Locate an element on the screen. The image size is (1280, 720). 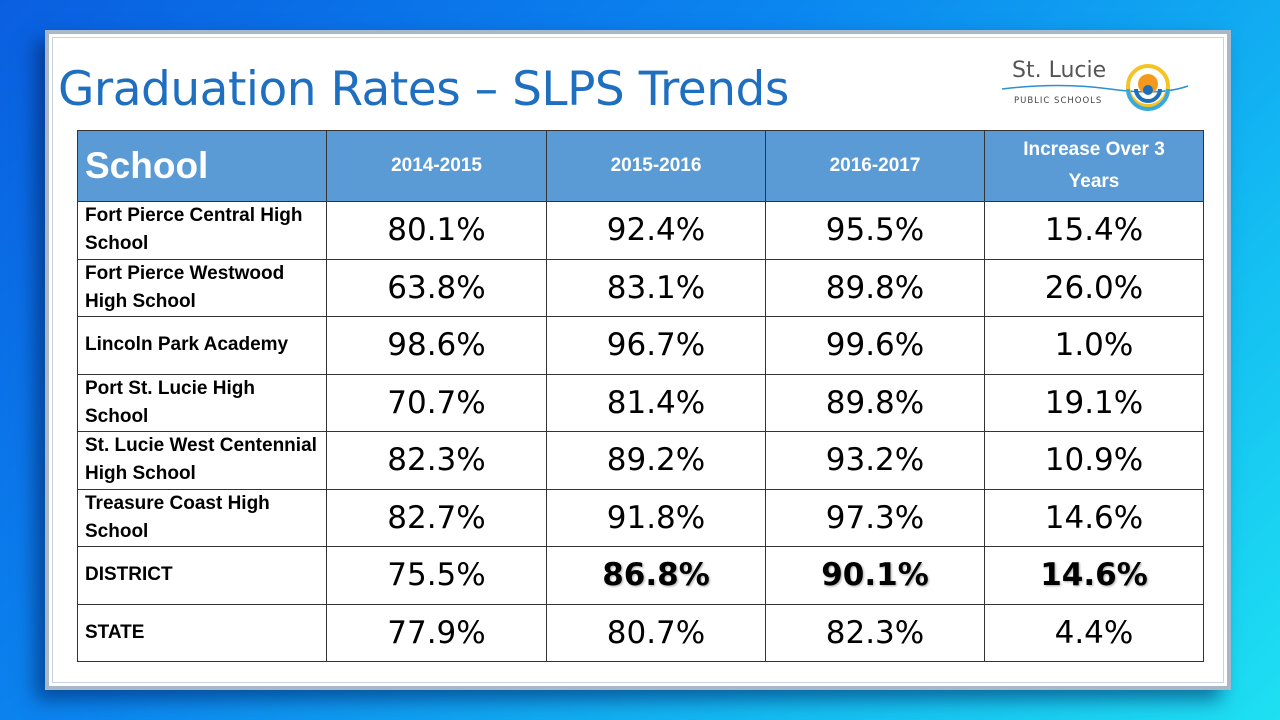
rate-cell: 82.7% is located at coordinates (436, 517).